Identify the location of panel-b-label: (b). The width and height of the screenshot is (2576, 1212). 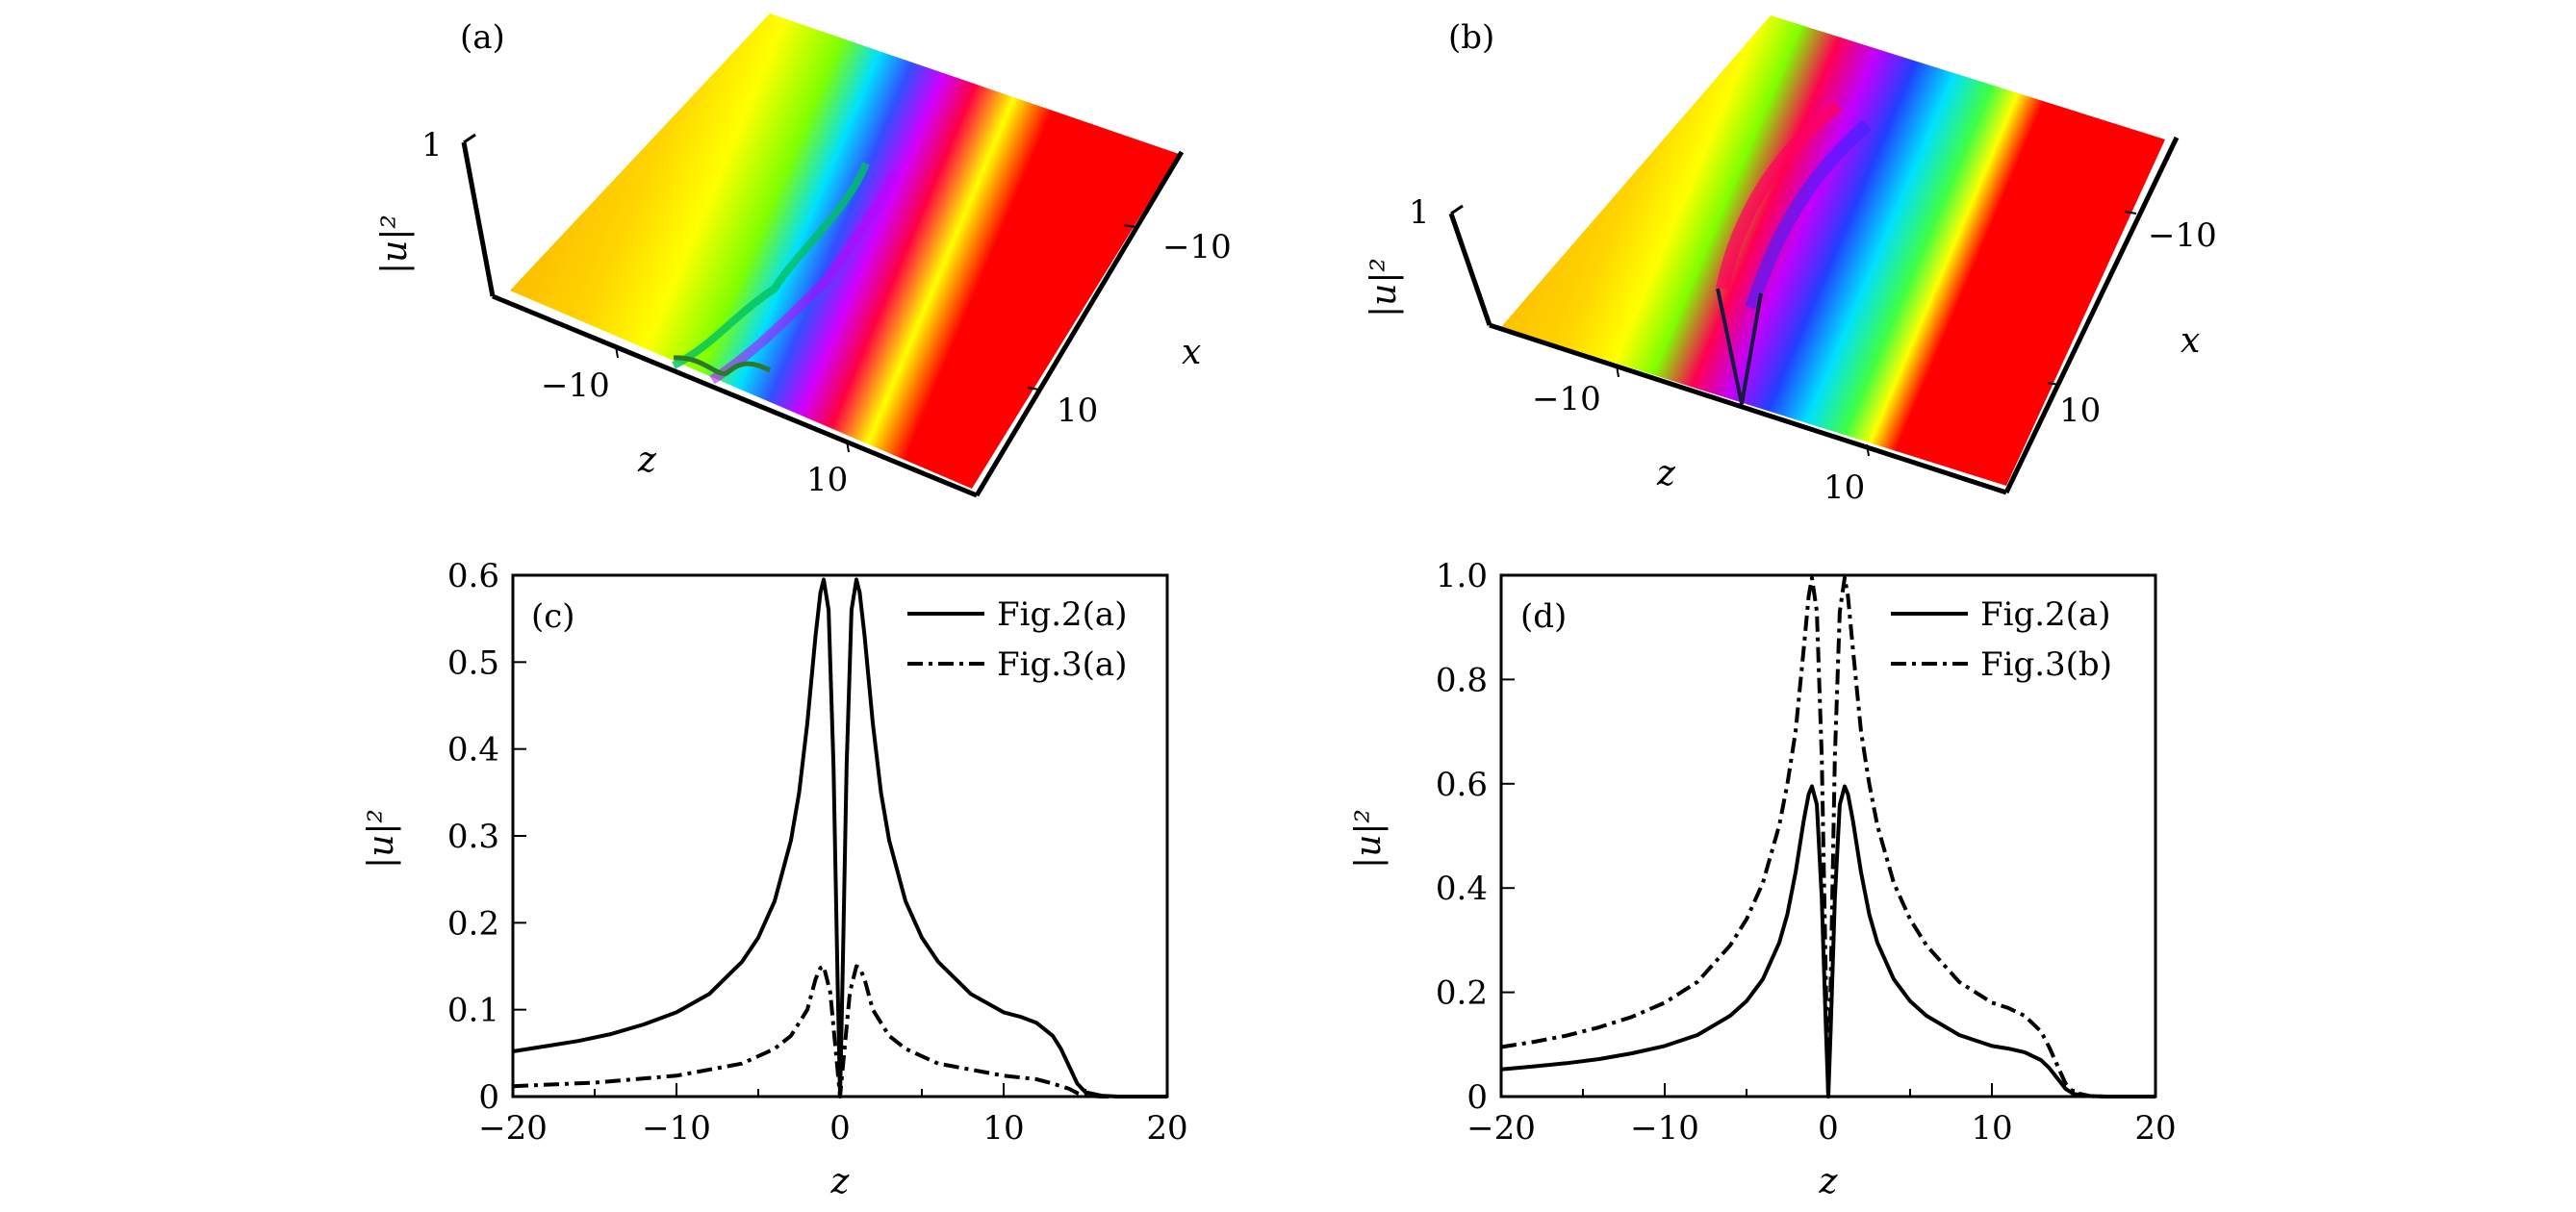
(1471, 38).